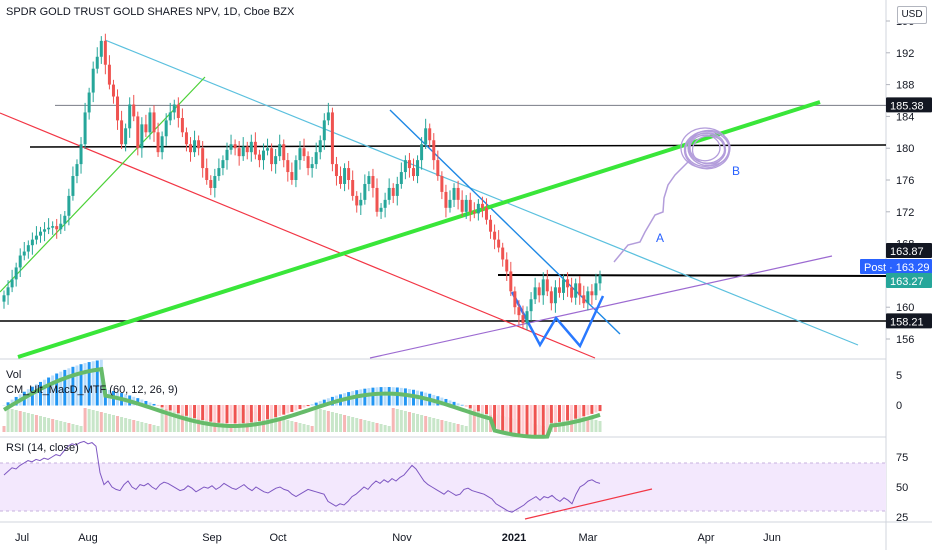 The height and width of the screenshot is (555, 932). What do you see at coordinates (505, 222) in the screenshot?
I see `blue-trendline` at bounding box center [505, 222].